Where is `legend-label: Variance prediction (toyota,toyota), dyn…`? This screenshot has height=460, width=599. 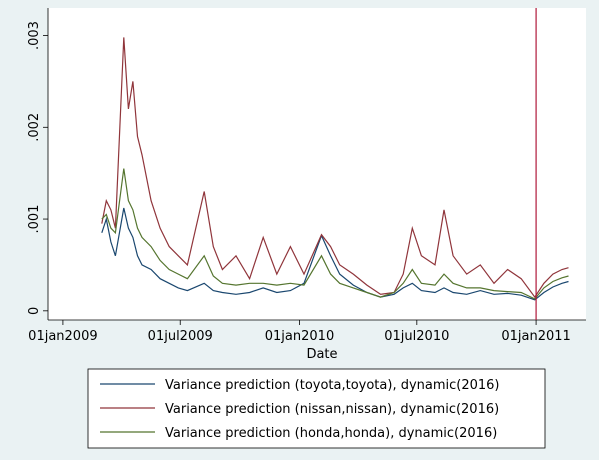 legend-label: Variance prediction (toyota,toyota), dyn… is located at coordinates (332, 385).